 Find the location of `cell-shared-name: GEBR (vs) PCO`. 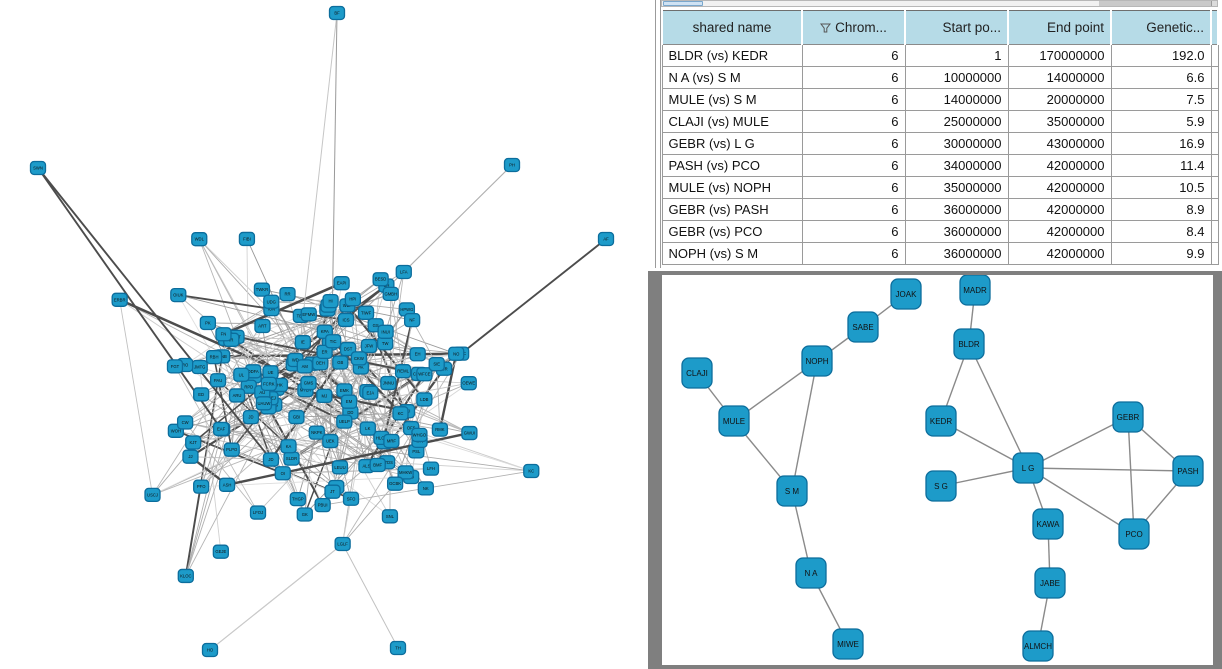

cell-shared-name: GEBR (vs) PCO is located at coordinates (732, 231).